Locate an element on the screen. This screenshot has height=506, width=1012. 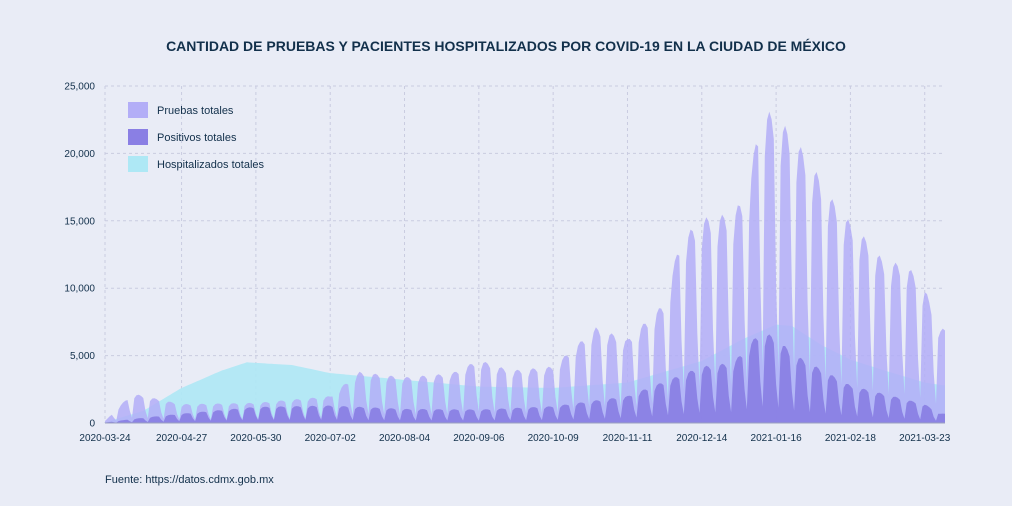
x-tick-label: 2020-04-27 is located at coordinates (182, 438).